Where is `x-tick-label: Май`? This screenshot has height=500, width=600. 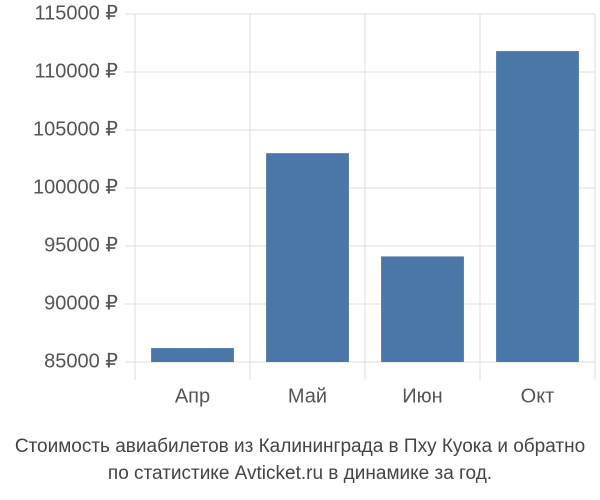
x-tick-label: Май is located at coordinates (307, 396).